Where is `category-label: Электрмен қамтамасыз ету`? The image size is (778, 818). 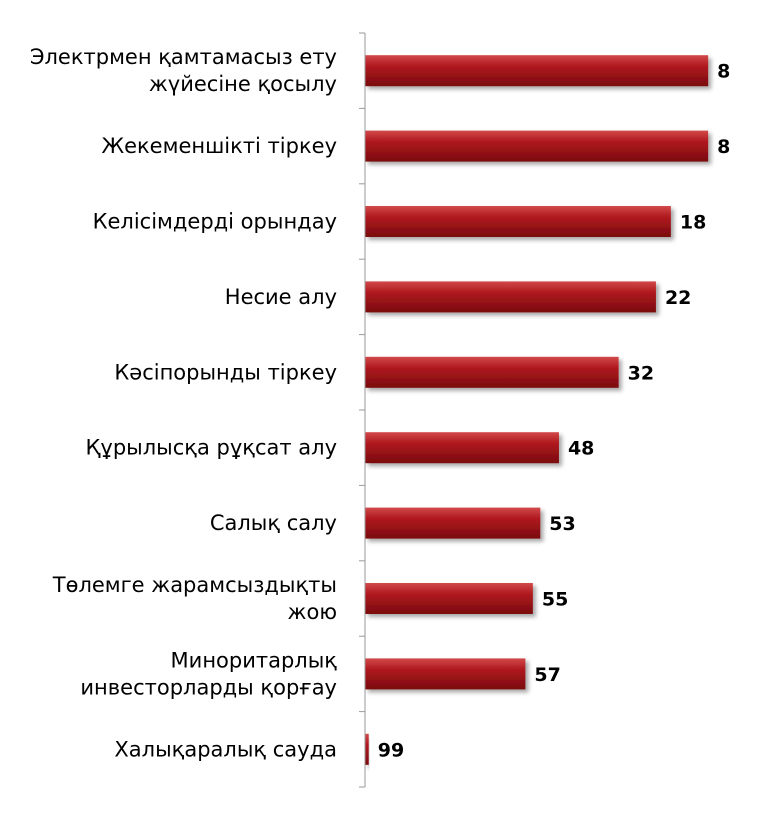 category-label: Электрмен қамтамасыз ету is located at coordinates (183, 57).